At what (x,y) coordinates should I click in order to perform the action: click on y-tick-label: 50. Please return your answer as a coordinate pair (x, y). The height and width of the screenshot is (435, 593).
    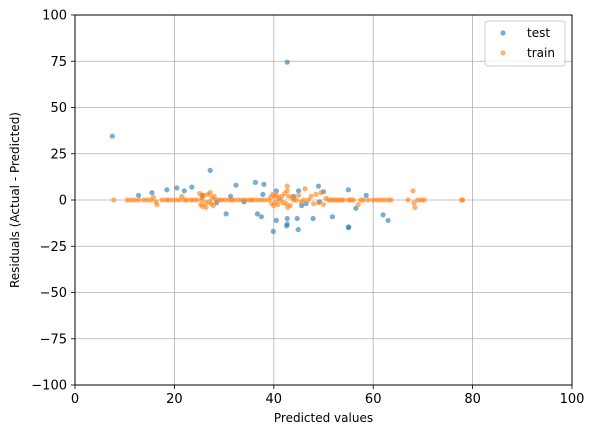
    Looking at the image, I should click on (58, 108).